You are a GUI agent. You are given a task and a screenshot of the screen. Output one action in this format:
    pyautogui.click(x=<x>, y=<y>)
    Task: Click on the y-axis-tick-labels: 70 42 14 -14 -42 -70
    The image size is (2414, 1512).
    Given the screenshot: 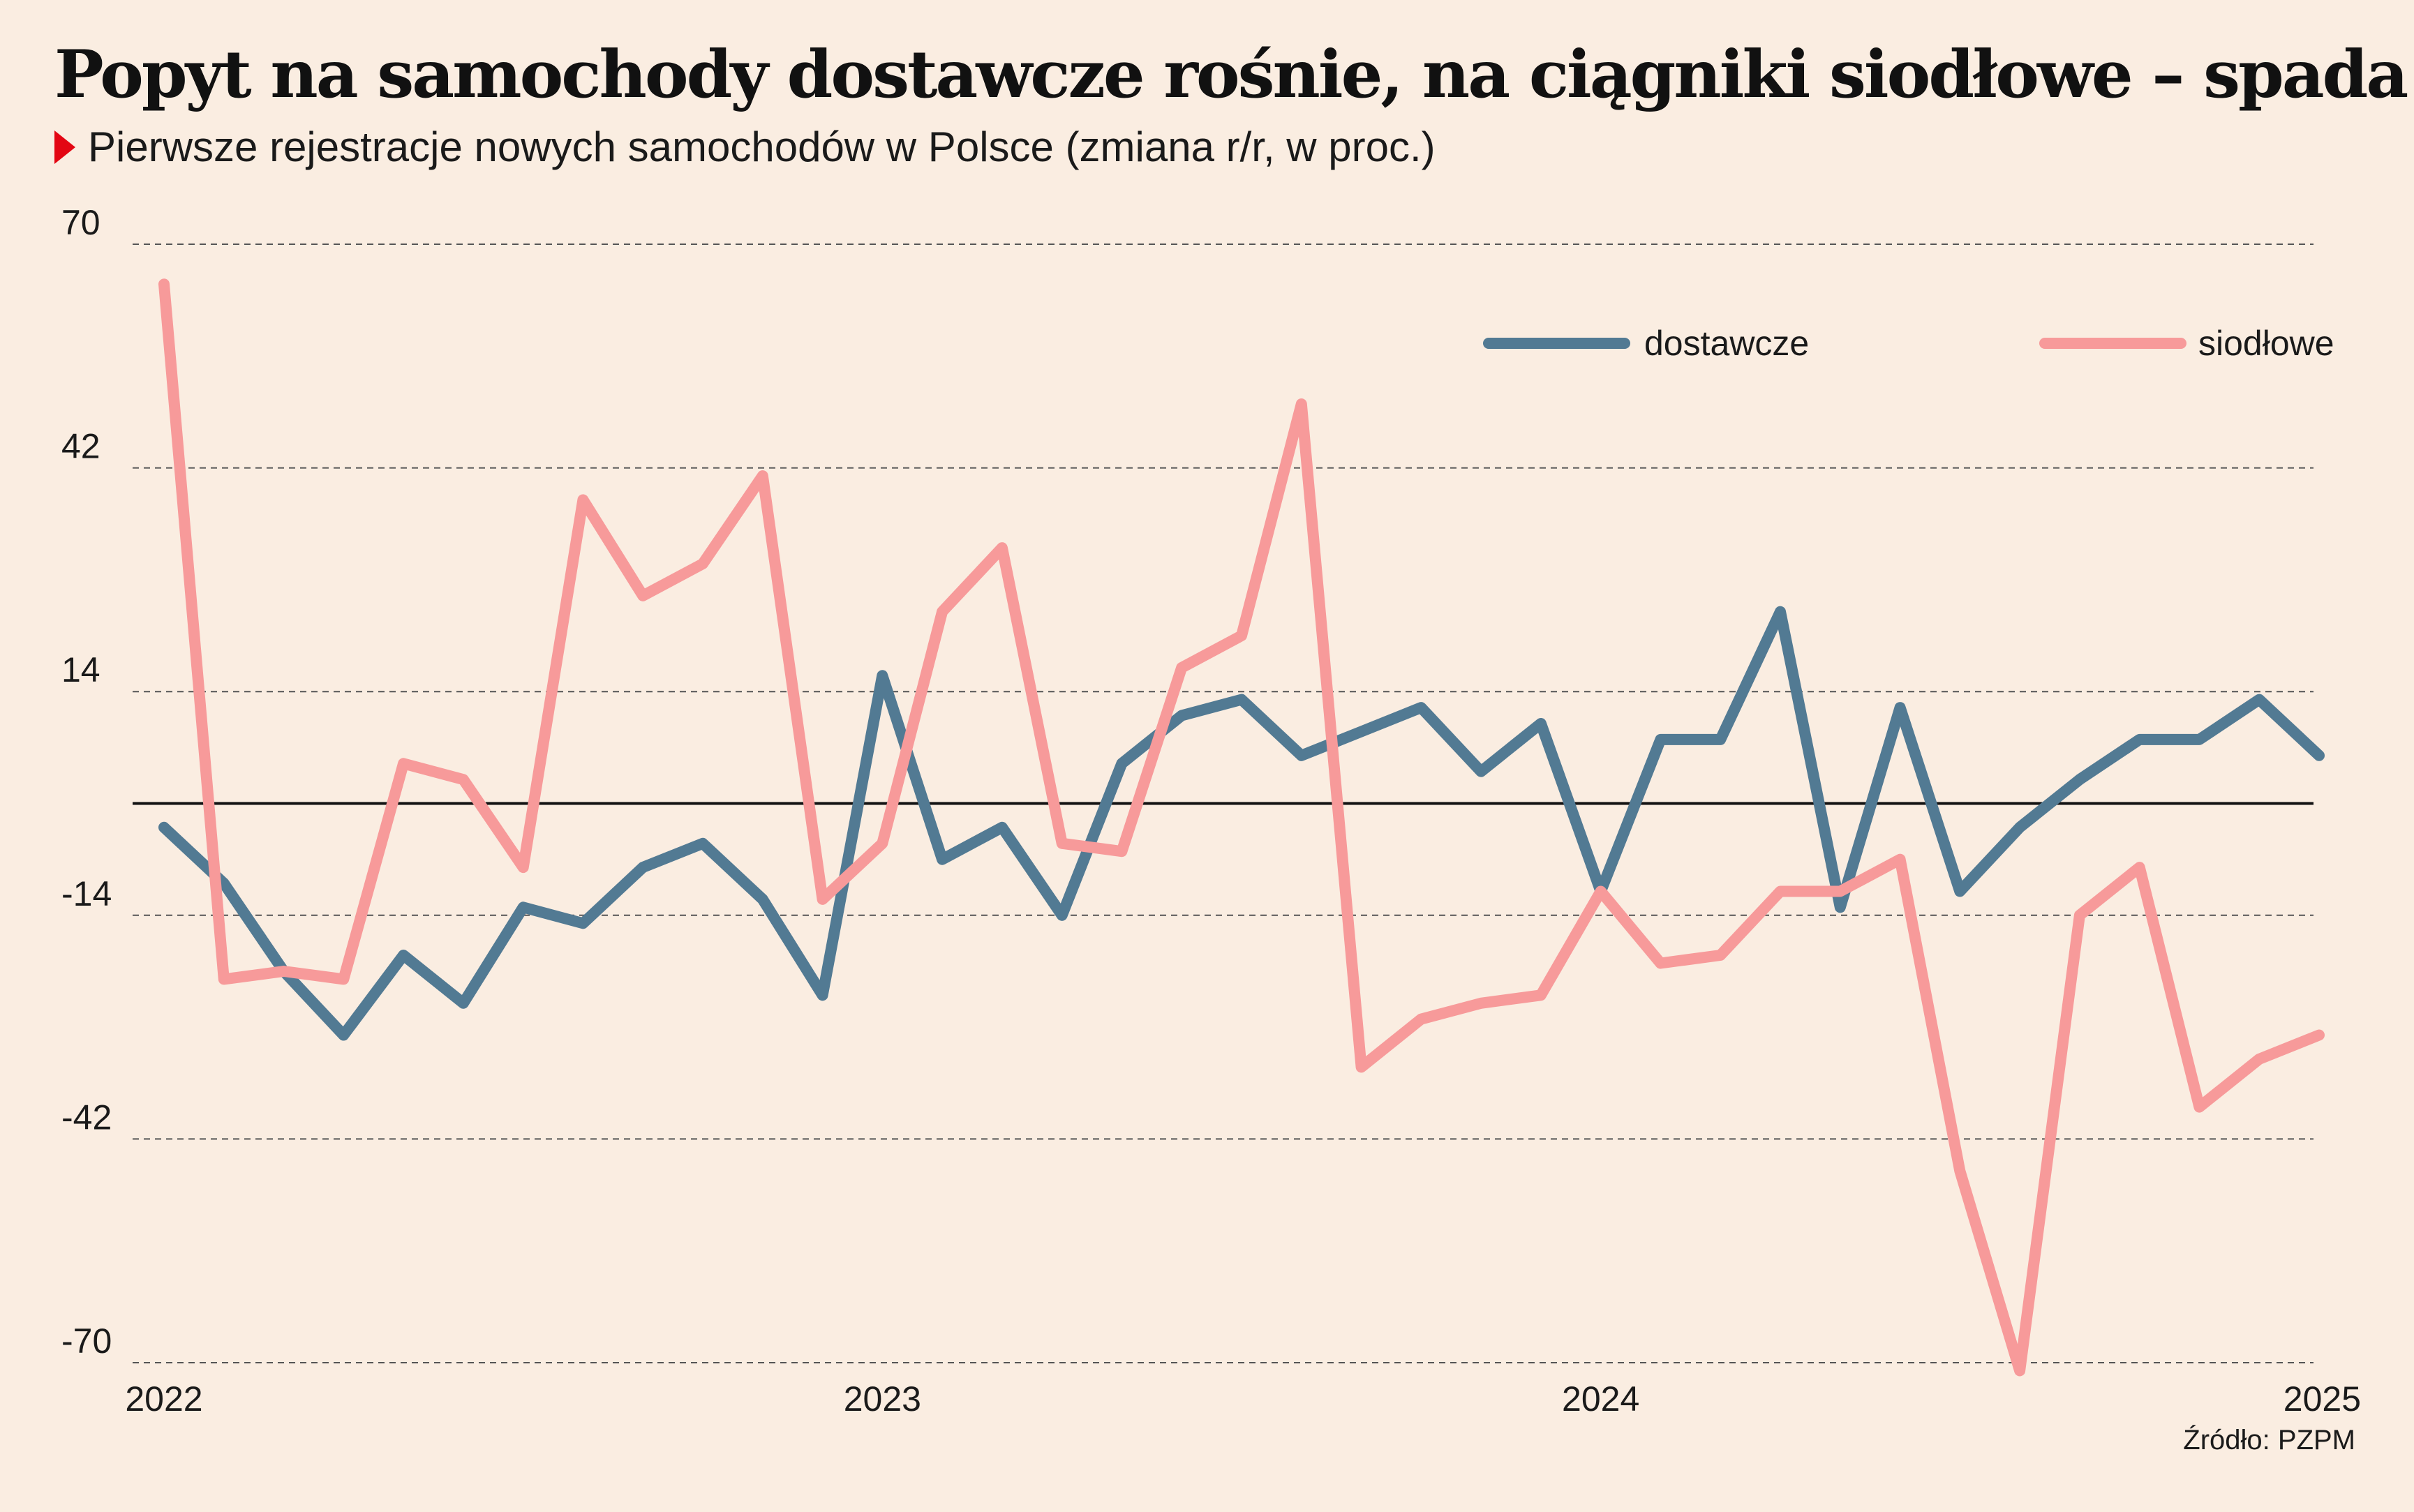 What is the action you would take?
    pyautogui.click(x=87, y=782)
    